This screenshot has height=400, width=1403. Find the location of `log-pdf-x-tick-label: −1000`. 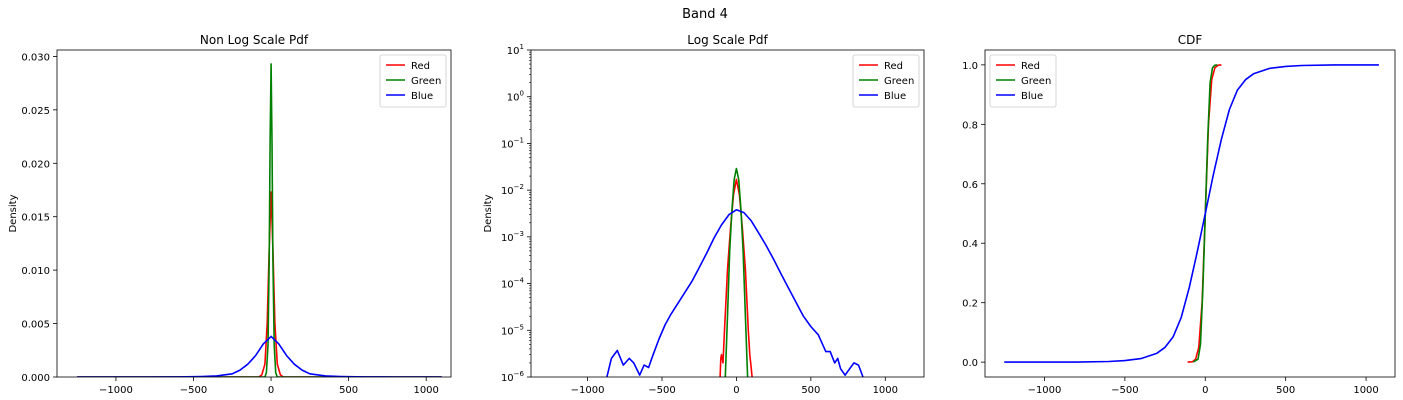

log-pdf-x-tick-label: −1000 is located at coordinates (588, 390).